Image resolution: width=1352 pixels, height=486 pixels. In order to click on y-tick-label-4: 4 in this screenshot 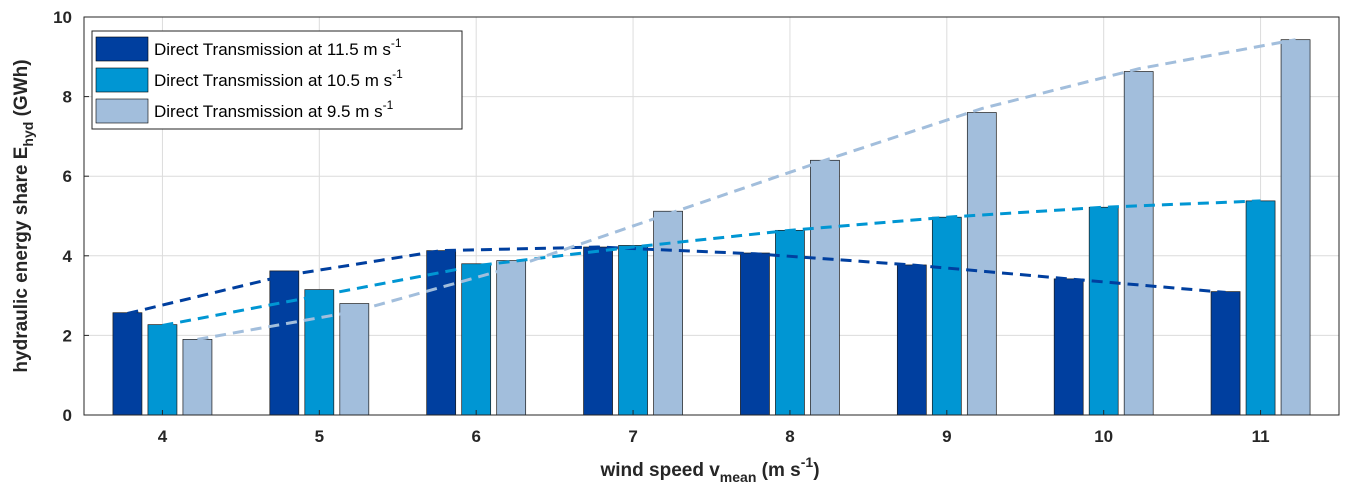, I will do `click(68, 256)`.